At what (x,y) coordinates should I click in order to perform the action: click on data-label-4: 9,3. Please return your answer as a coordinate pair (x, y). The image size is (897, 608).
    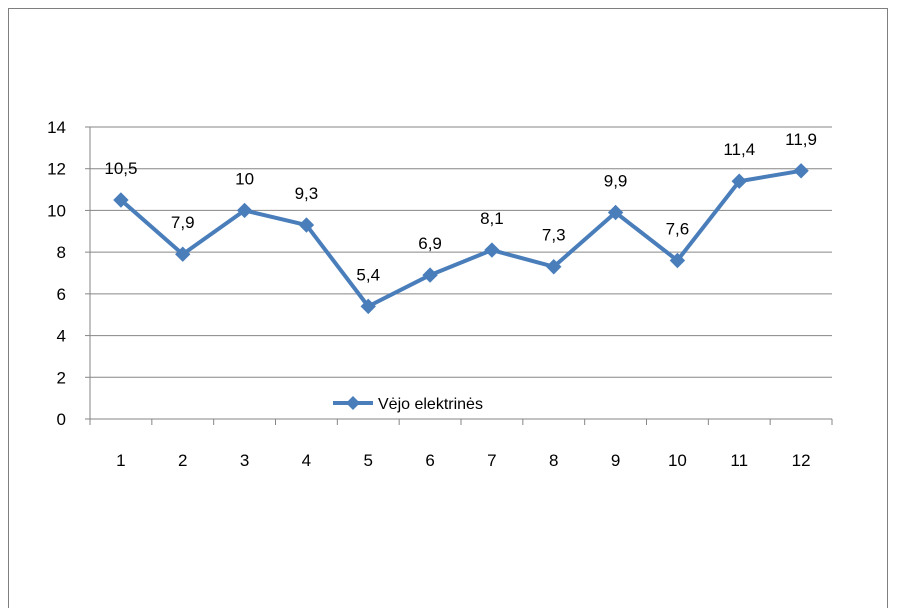
    Looking at the image, I should click on (307, 193).